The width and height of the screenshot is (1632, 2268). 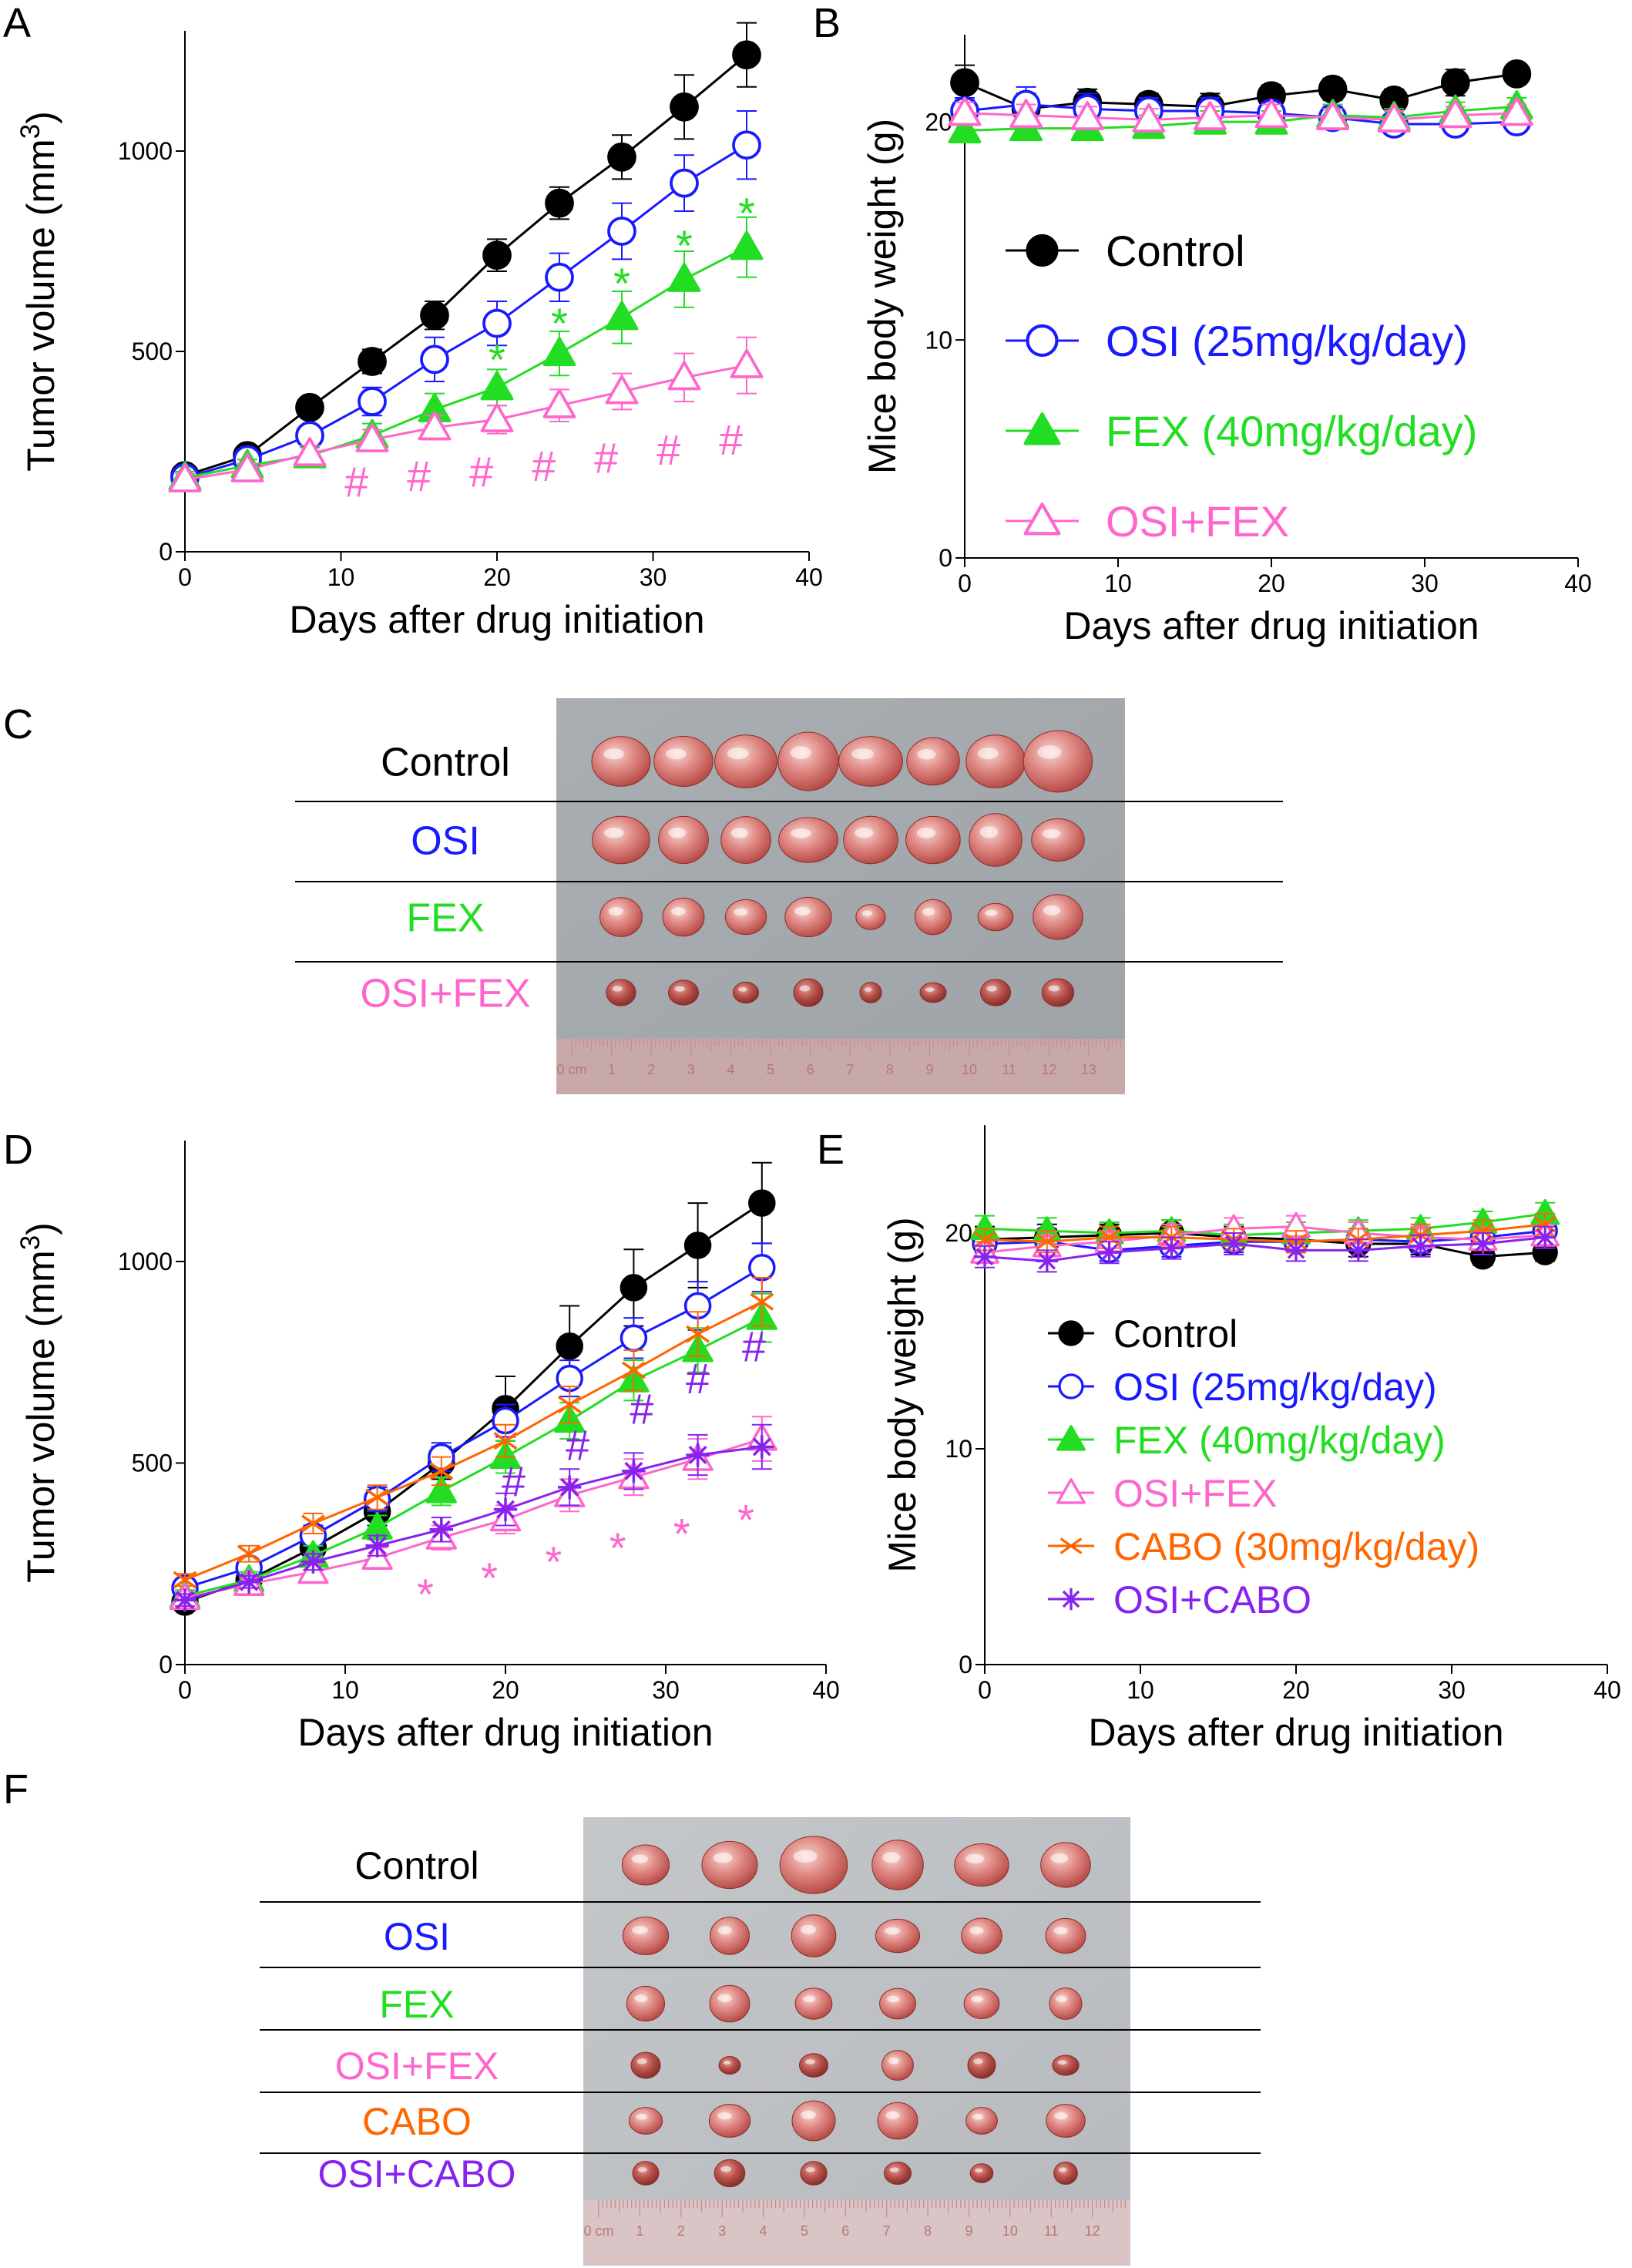 What do you see at coordinates (1578, 584) in the screenshot?
I see `chart-b-x-tick-label: 40` at bounding box center [1578, 584].